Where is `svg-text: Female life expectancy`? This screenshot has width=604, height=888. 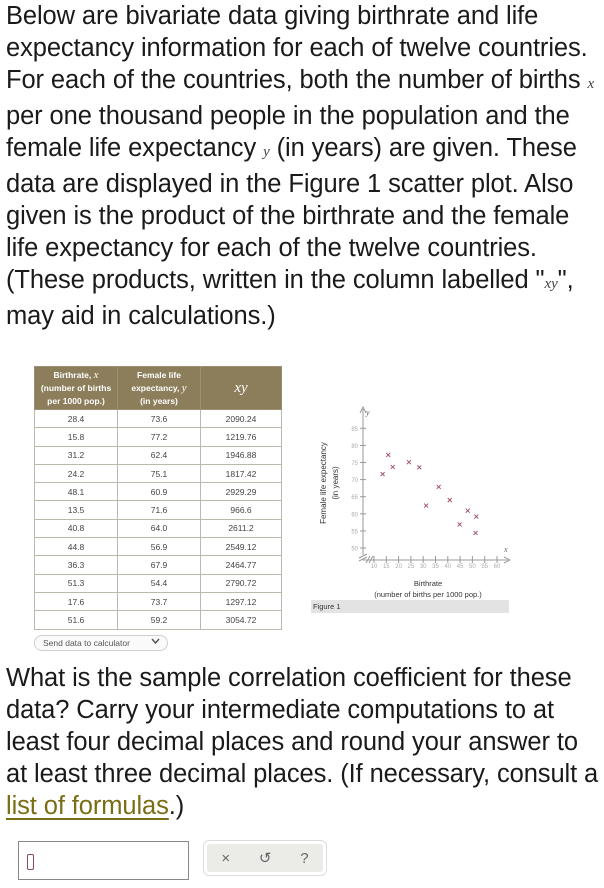
svg-text: Female life expectancy is located at coordinates (323, 483).